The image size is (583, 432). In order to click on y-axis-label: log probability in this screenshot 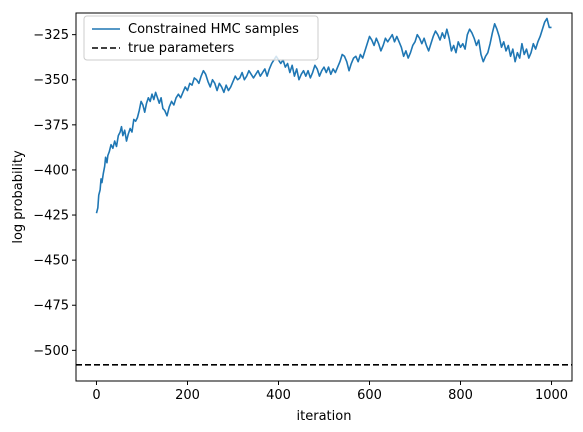, I will do `click(18, 197)`.